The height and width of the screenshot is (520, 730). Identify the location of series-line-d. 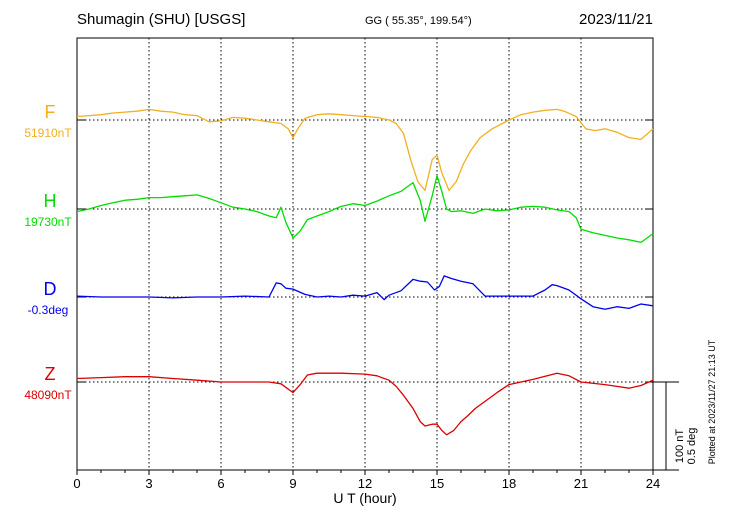
(365, 292).